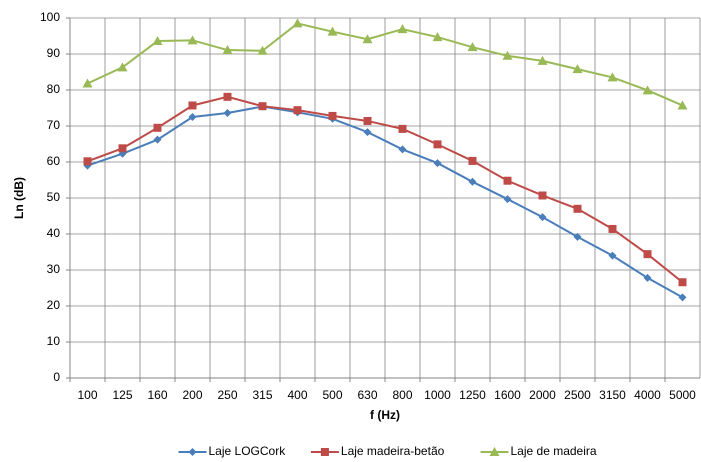 Image resolution: width=701 pixels, height=462 pixels. What do you see at coordinates (87, 395) in the screenshot?
I see `x-tick-label: 100` at bounding box center [87, 395].